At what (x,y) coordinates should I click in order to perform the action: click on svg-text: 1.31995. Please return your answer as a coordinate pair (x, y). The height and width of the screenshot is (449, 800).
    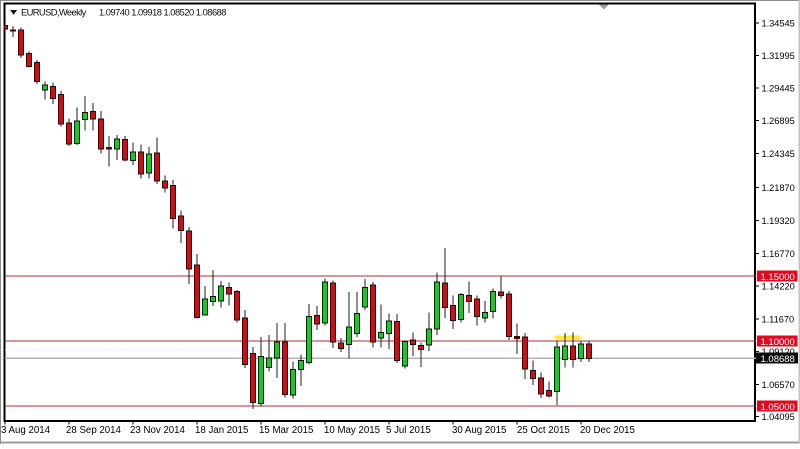
    Looking at the image, I should click on (778, 56).